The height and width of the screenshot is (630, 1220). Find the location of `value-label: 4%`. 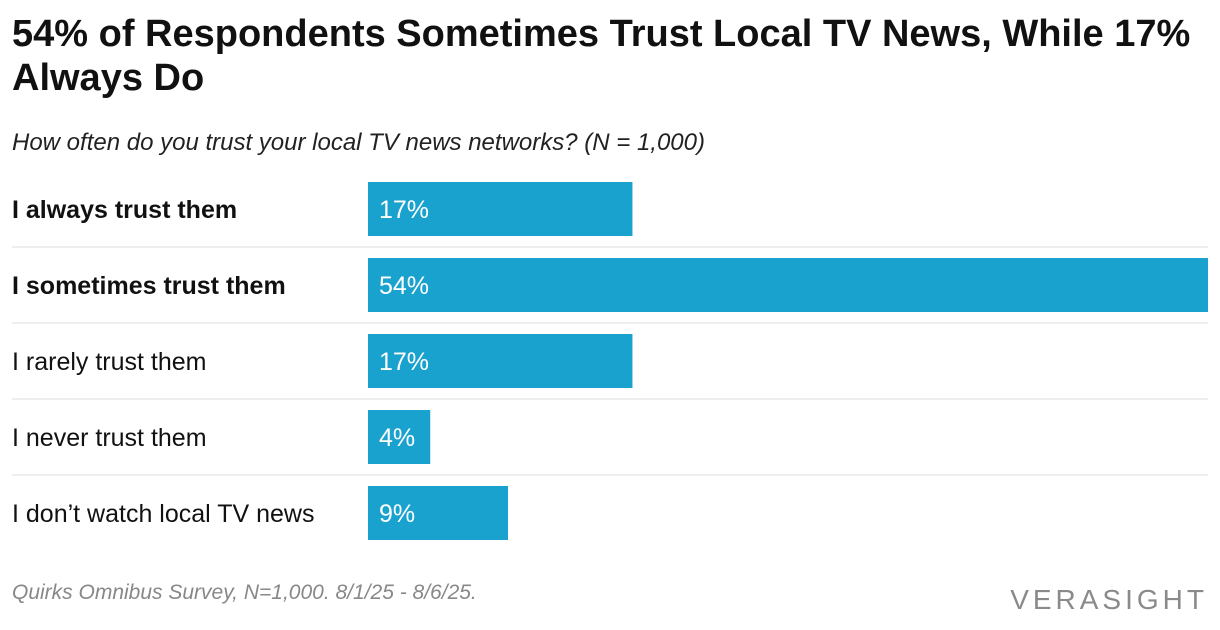

value-label: 4% is located at coordinates (397, 438).